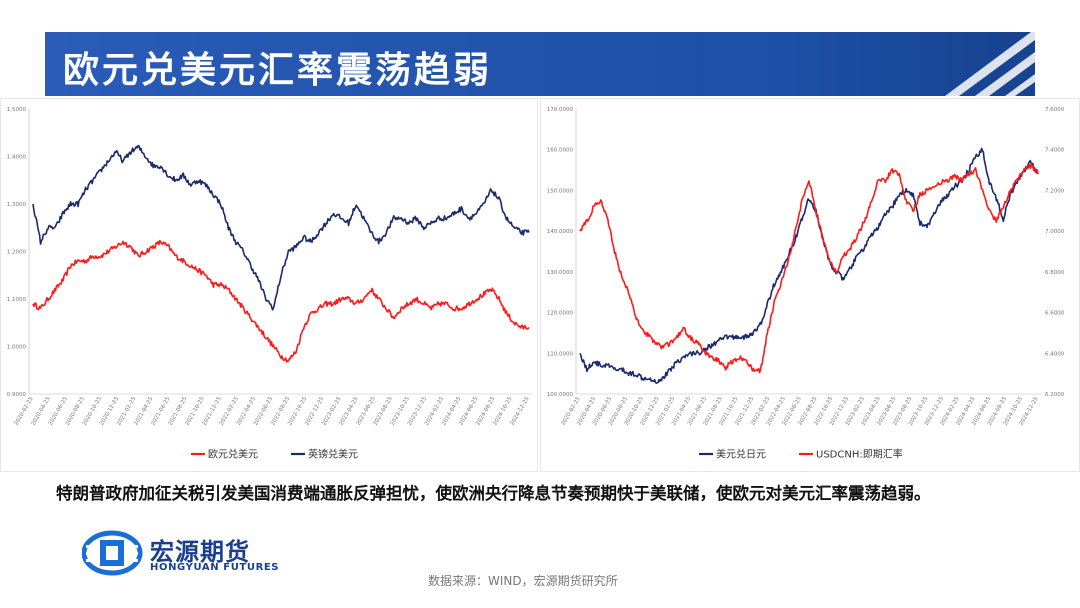 Image resolution: width=1080 pixels, height=608 pixels. Describe the element at coordinates (1055, 273) in the screenshot. I see `y2-tick-label: 6.8000` at that location.